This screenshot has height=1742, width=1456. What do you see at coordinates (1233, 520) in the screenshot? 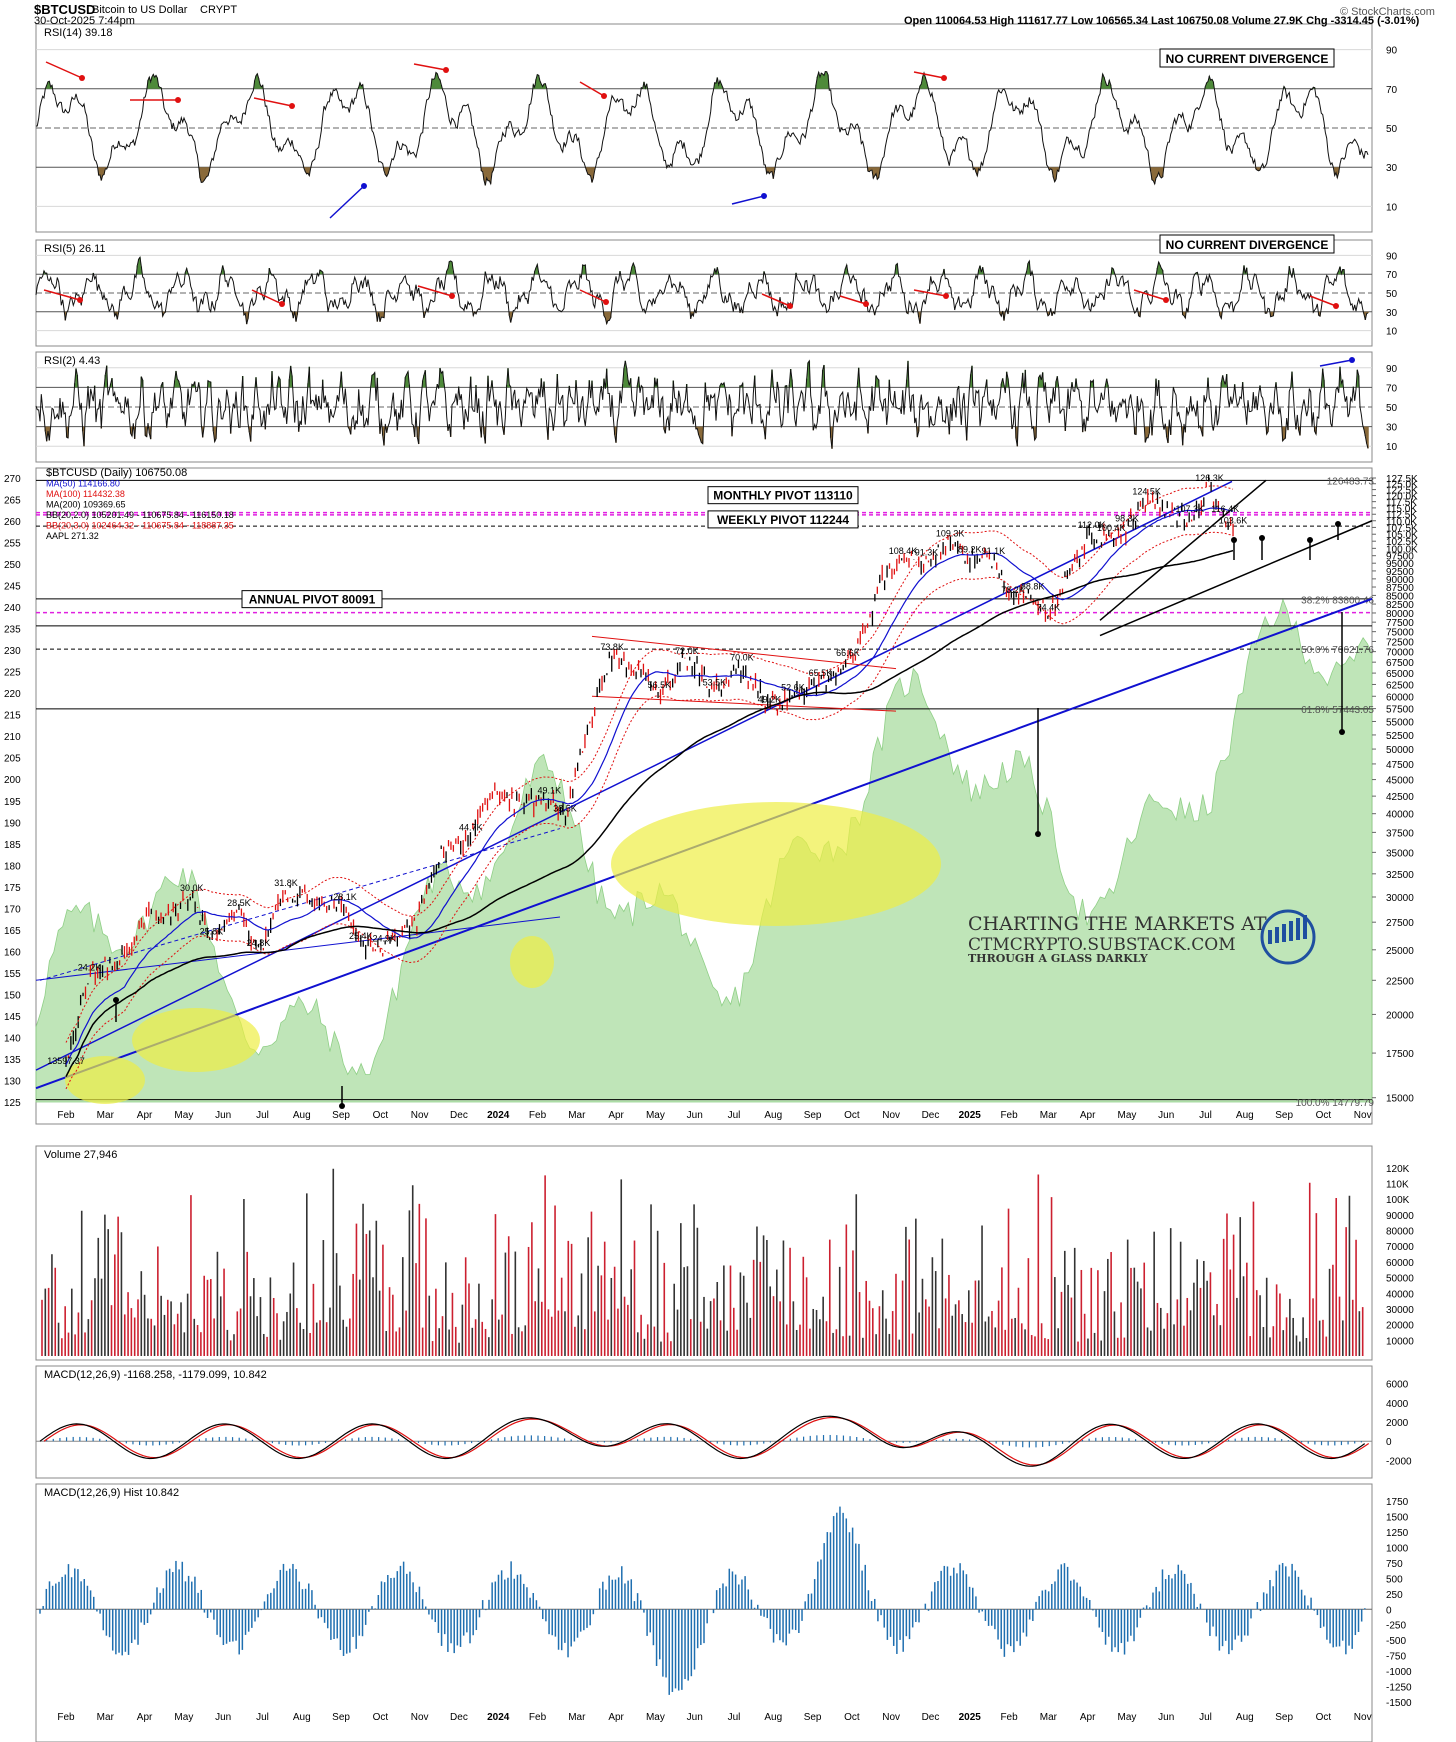
I see `price-point-label: 103.6K` at bounding box center [1233, 520].